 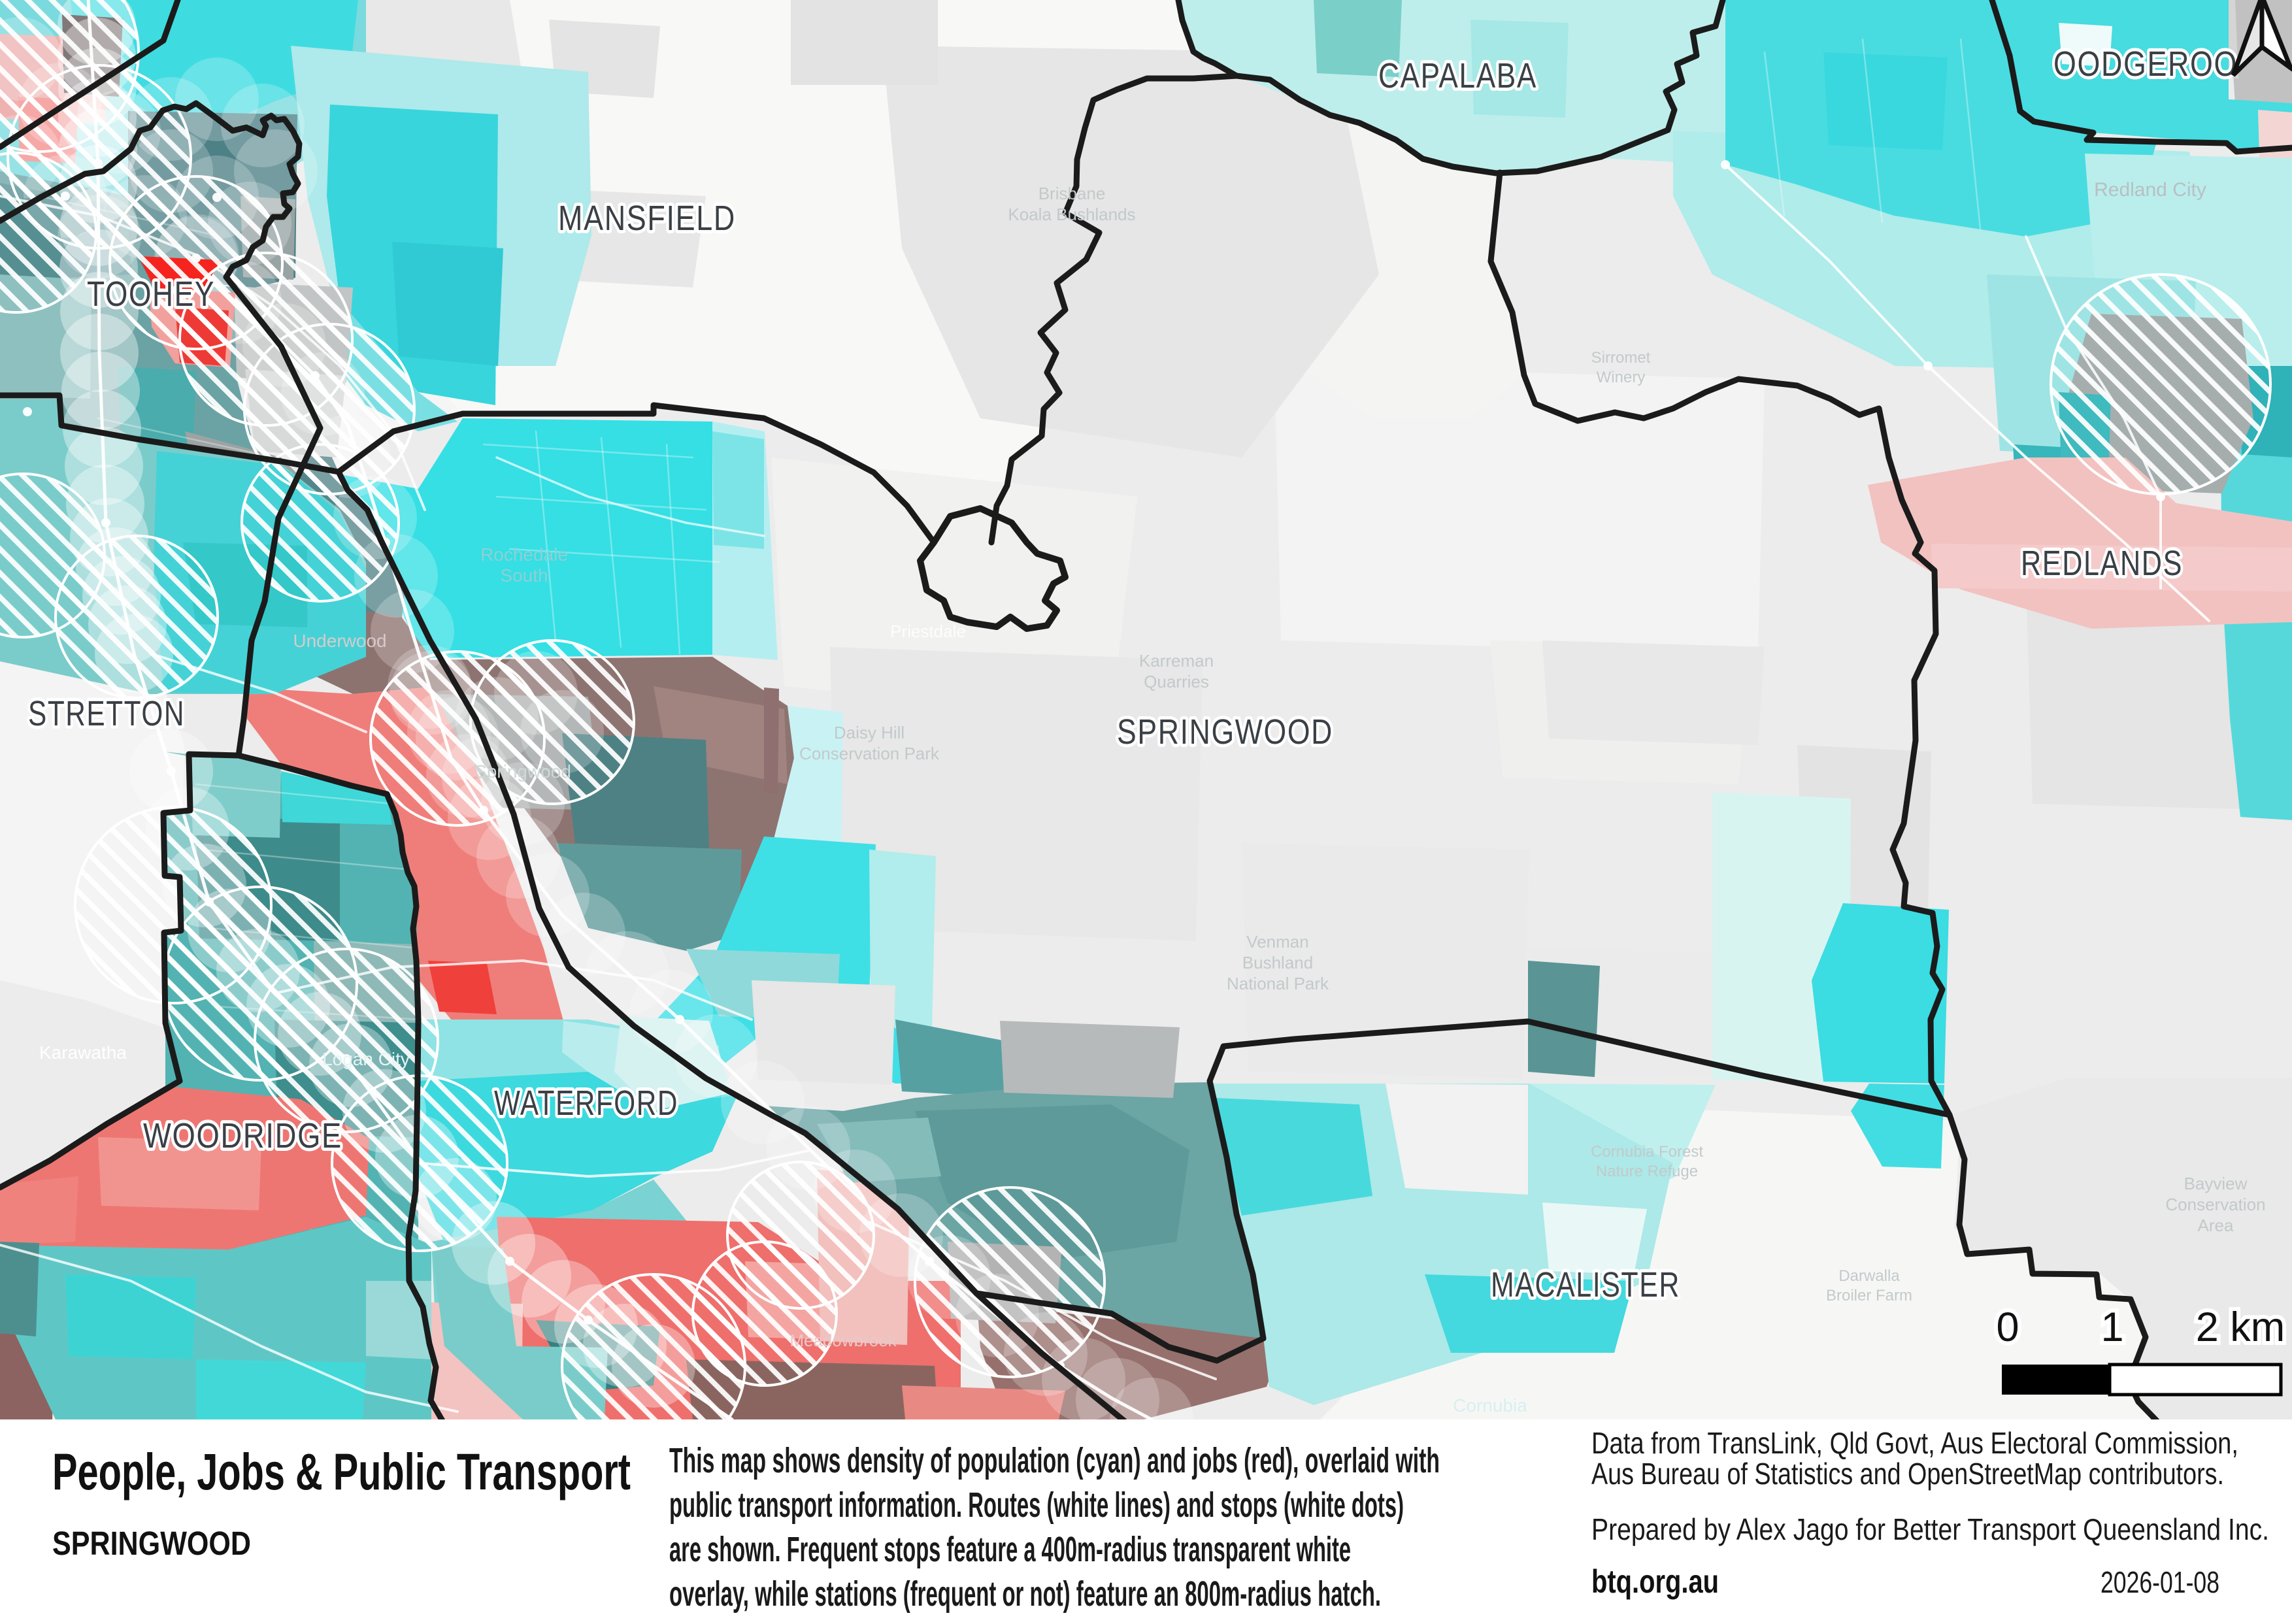 What do you see at coordinates (1622, 377) in the screenshot?
I see `svg-text: Winery` at bounding box center [1622, 377].